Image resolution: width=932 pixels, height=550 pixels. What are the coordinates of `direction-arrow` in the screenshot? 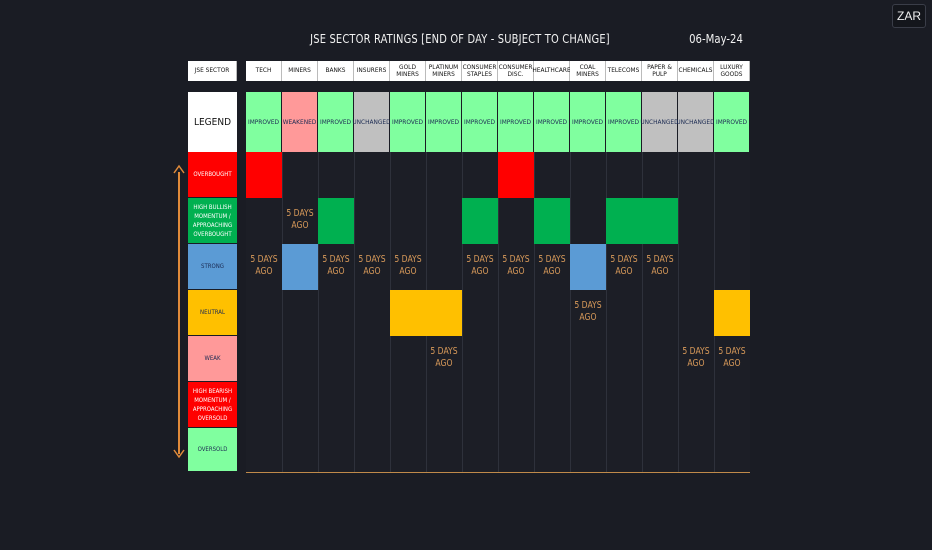 It's located at (179, 313).